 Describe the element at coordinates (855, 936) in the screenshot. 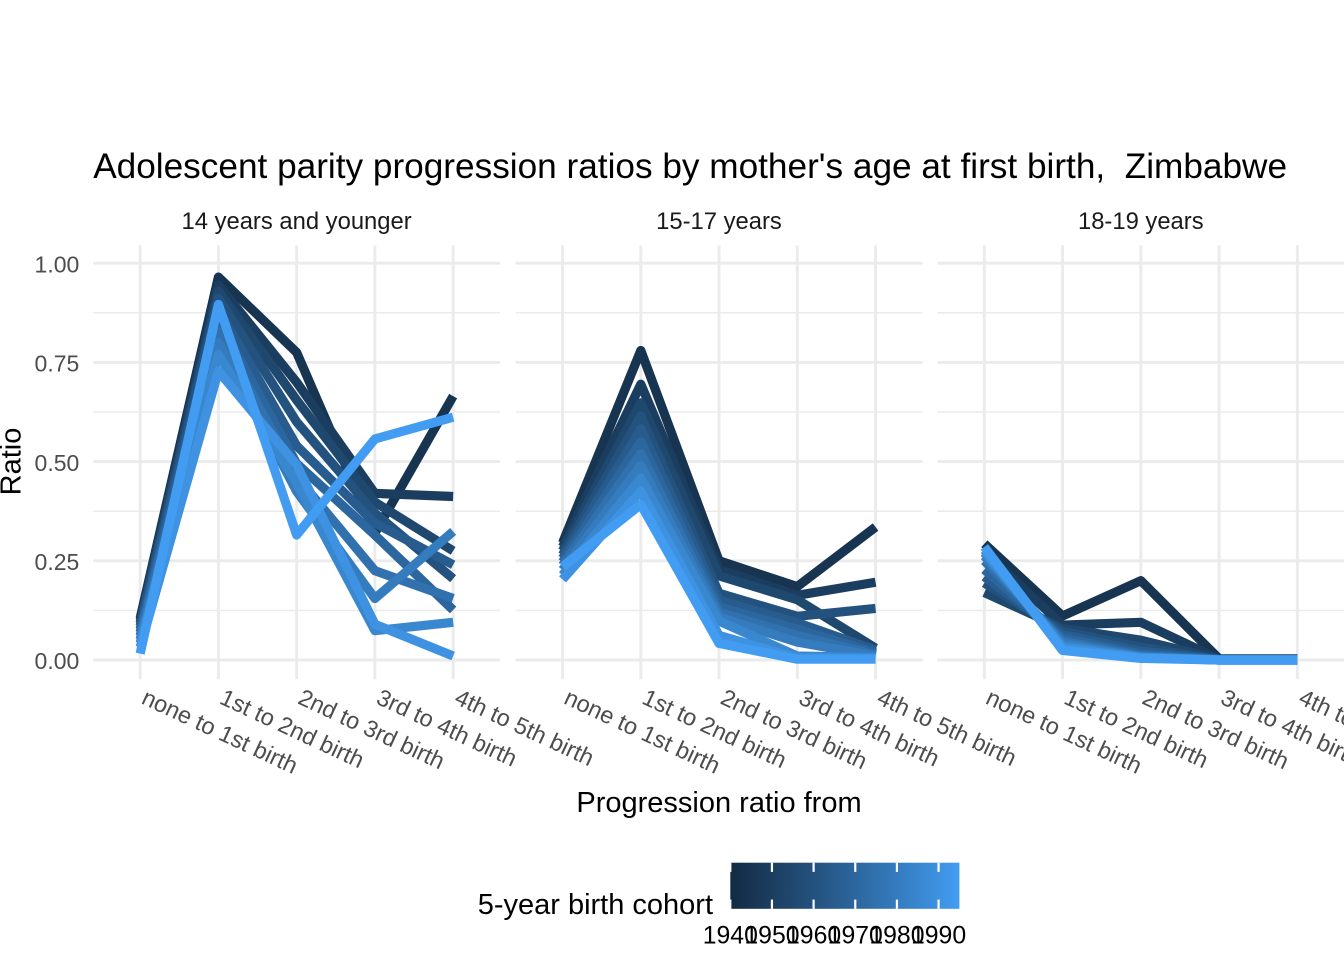

I see `svg-text: 1970` at that location.